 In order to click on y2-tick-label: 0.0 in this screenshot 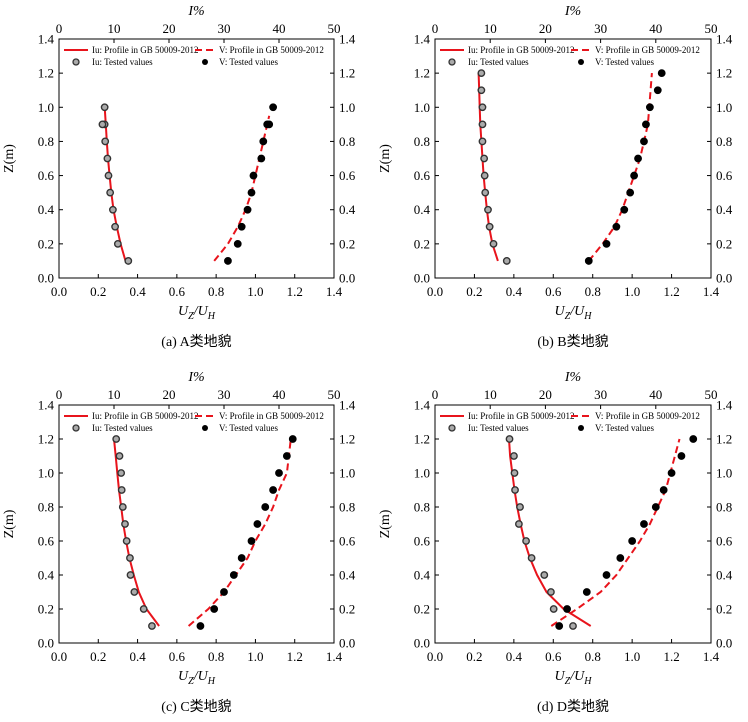, I will do `click(724, 643)`.